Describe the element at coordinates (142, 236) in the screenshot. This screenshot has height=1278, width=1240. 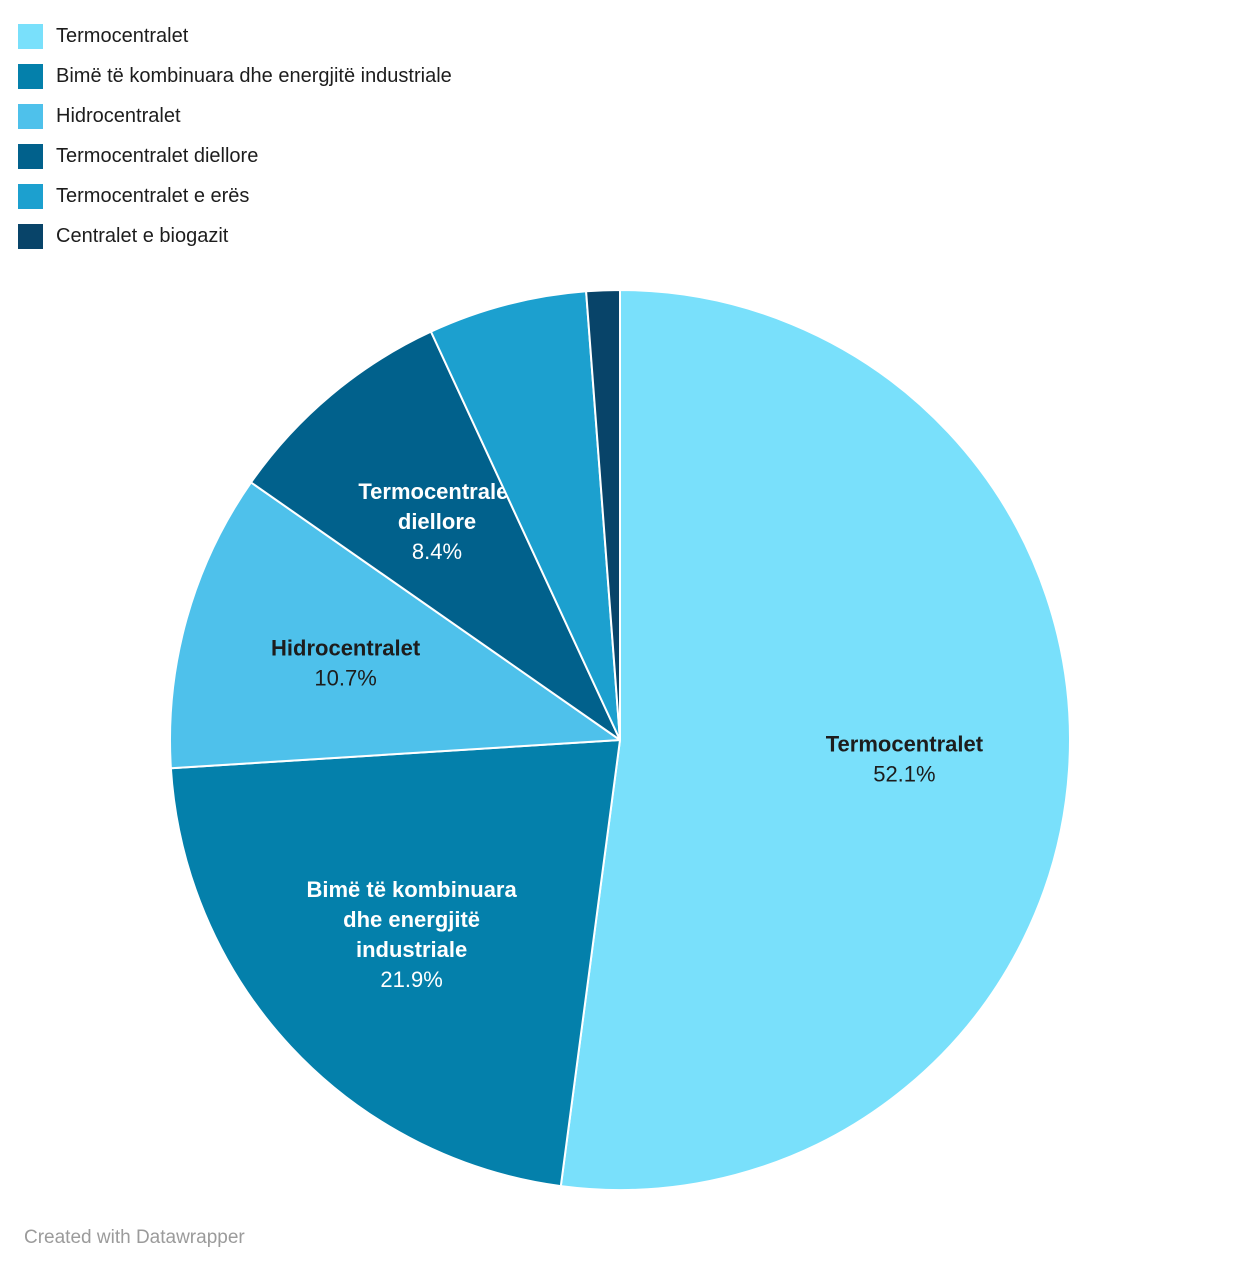
I see `legend-label: Centralet e biogazit` at that location.